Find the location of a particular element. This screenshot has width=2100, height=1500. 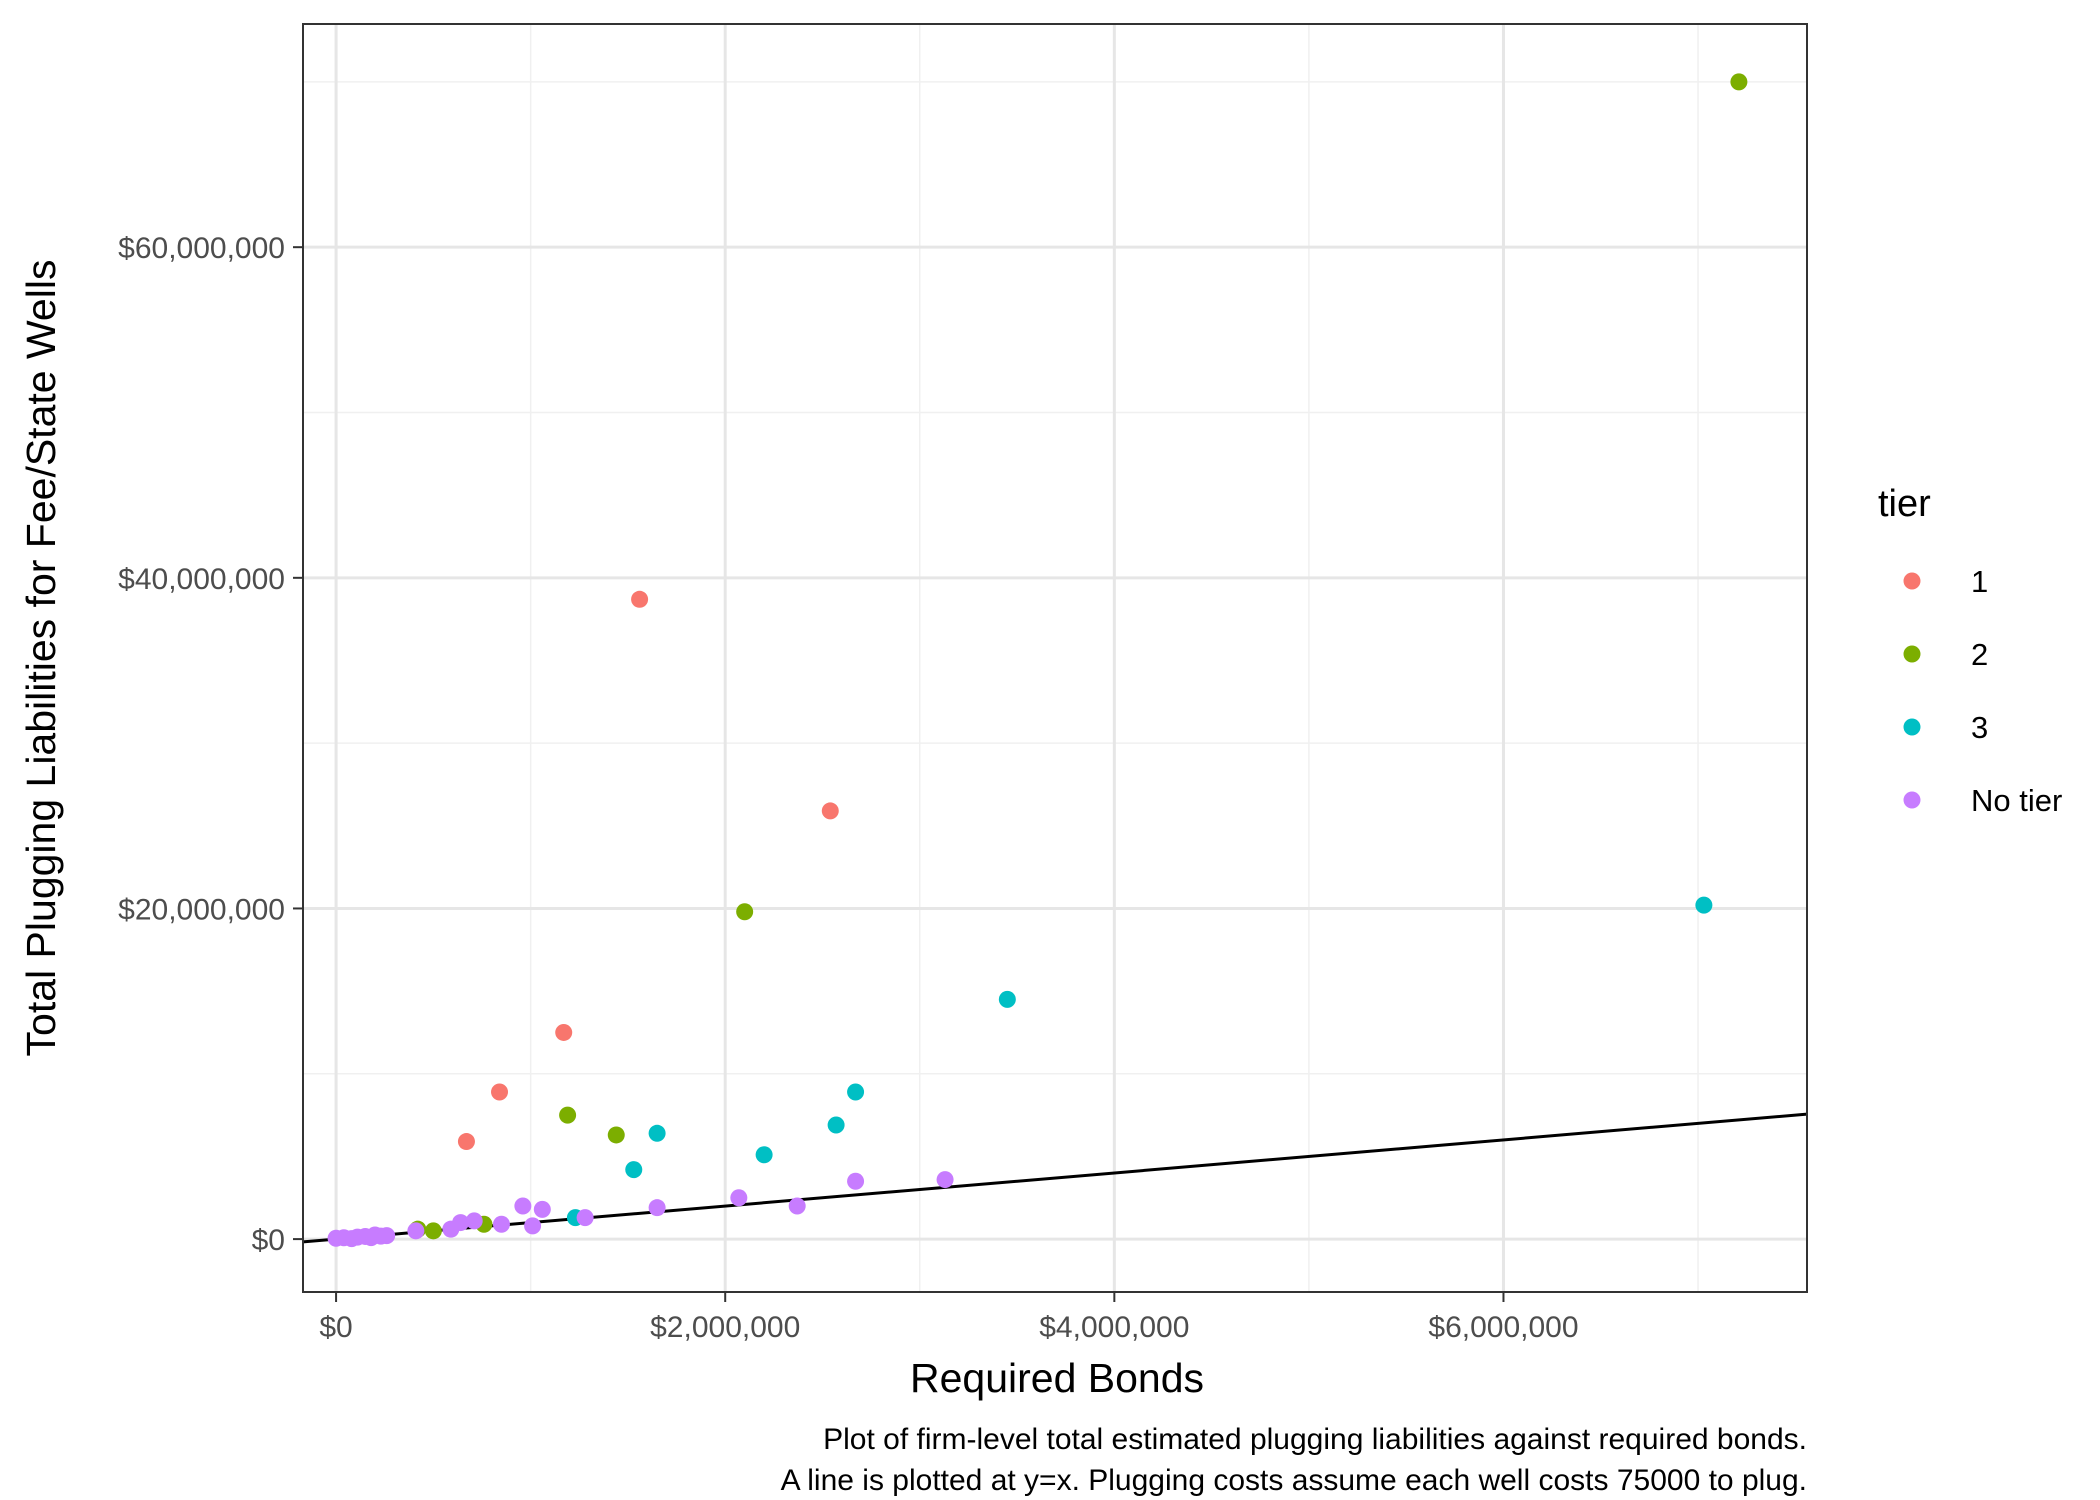

identity-line is located at coordinates (1055, 1178).